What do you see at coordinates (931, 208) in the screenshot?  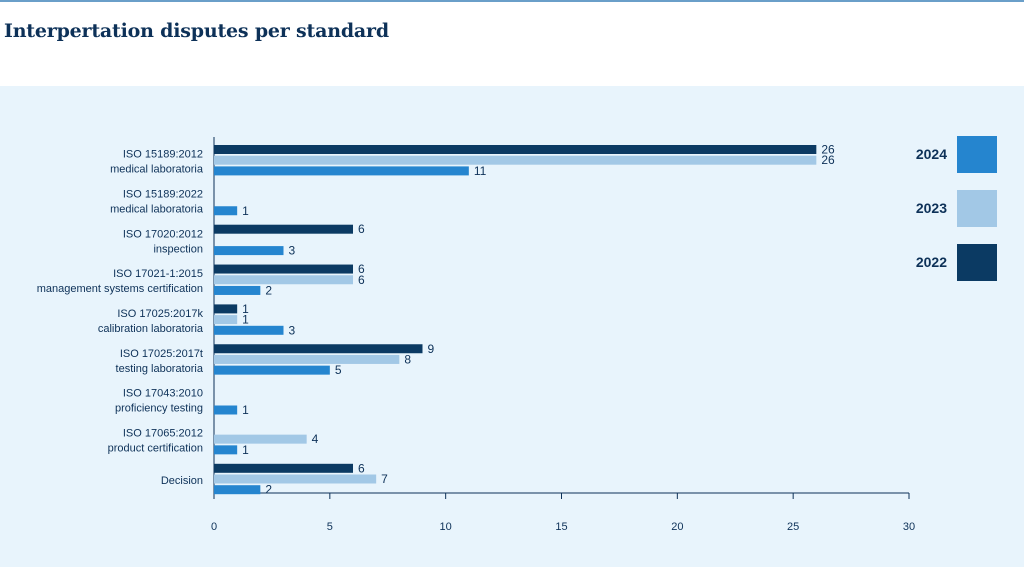 I see `legend-label: 2023` at bounding box center [931, 208].